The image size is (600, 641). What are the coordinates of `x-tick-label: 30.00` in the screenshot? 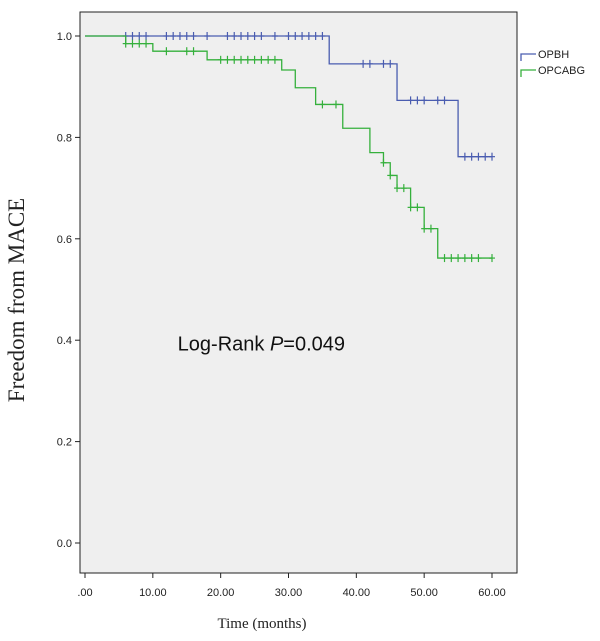 It's located at (289, 593).